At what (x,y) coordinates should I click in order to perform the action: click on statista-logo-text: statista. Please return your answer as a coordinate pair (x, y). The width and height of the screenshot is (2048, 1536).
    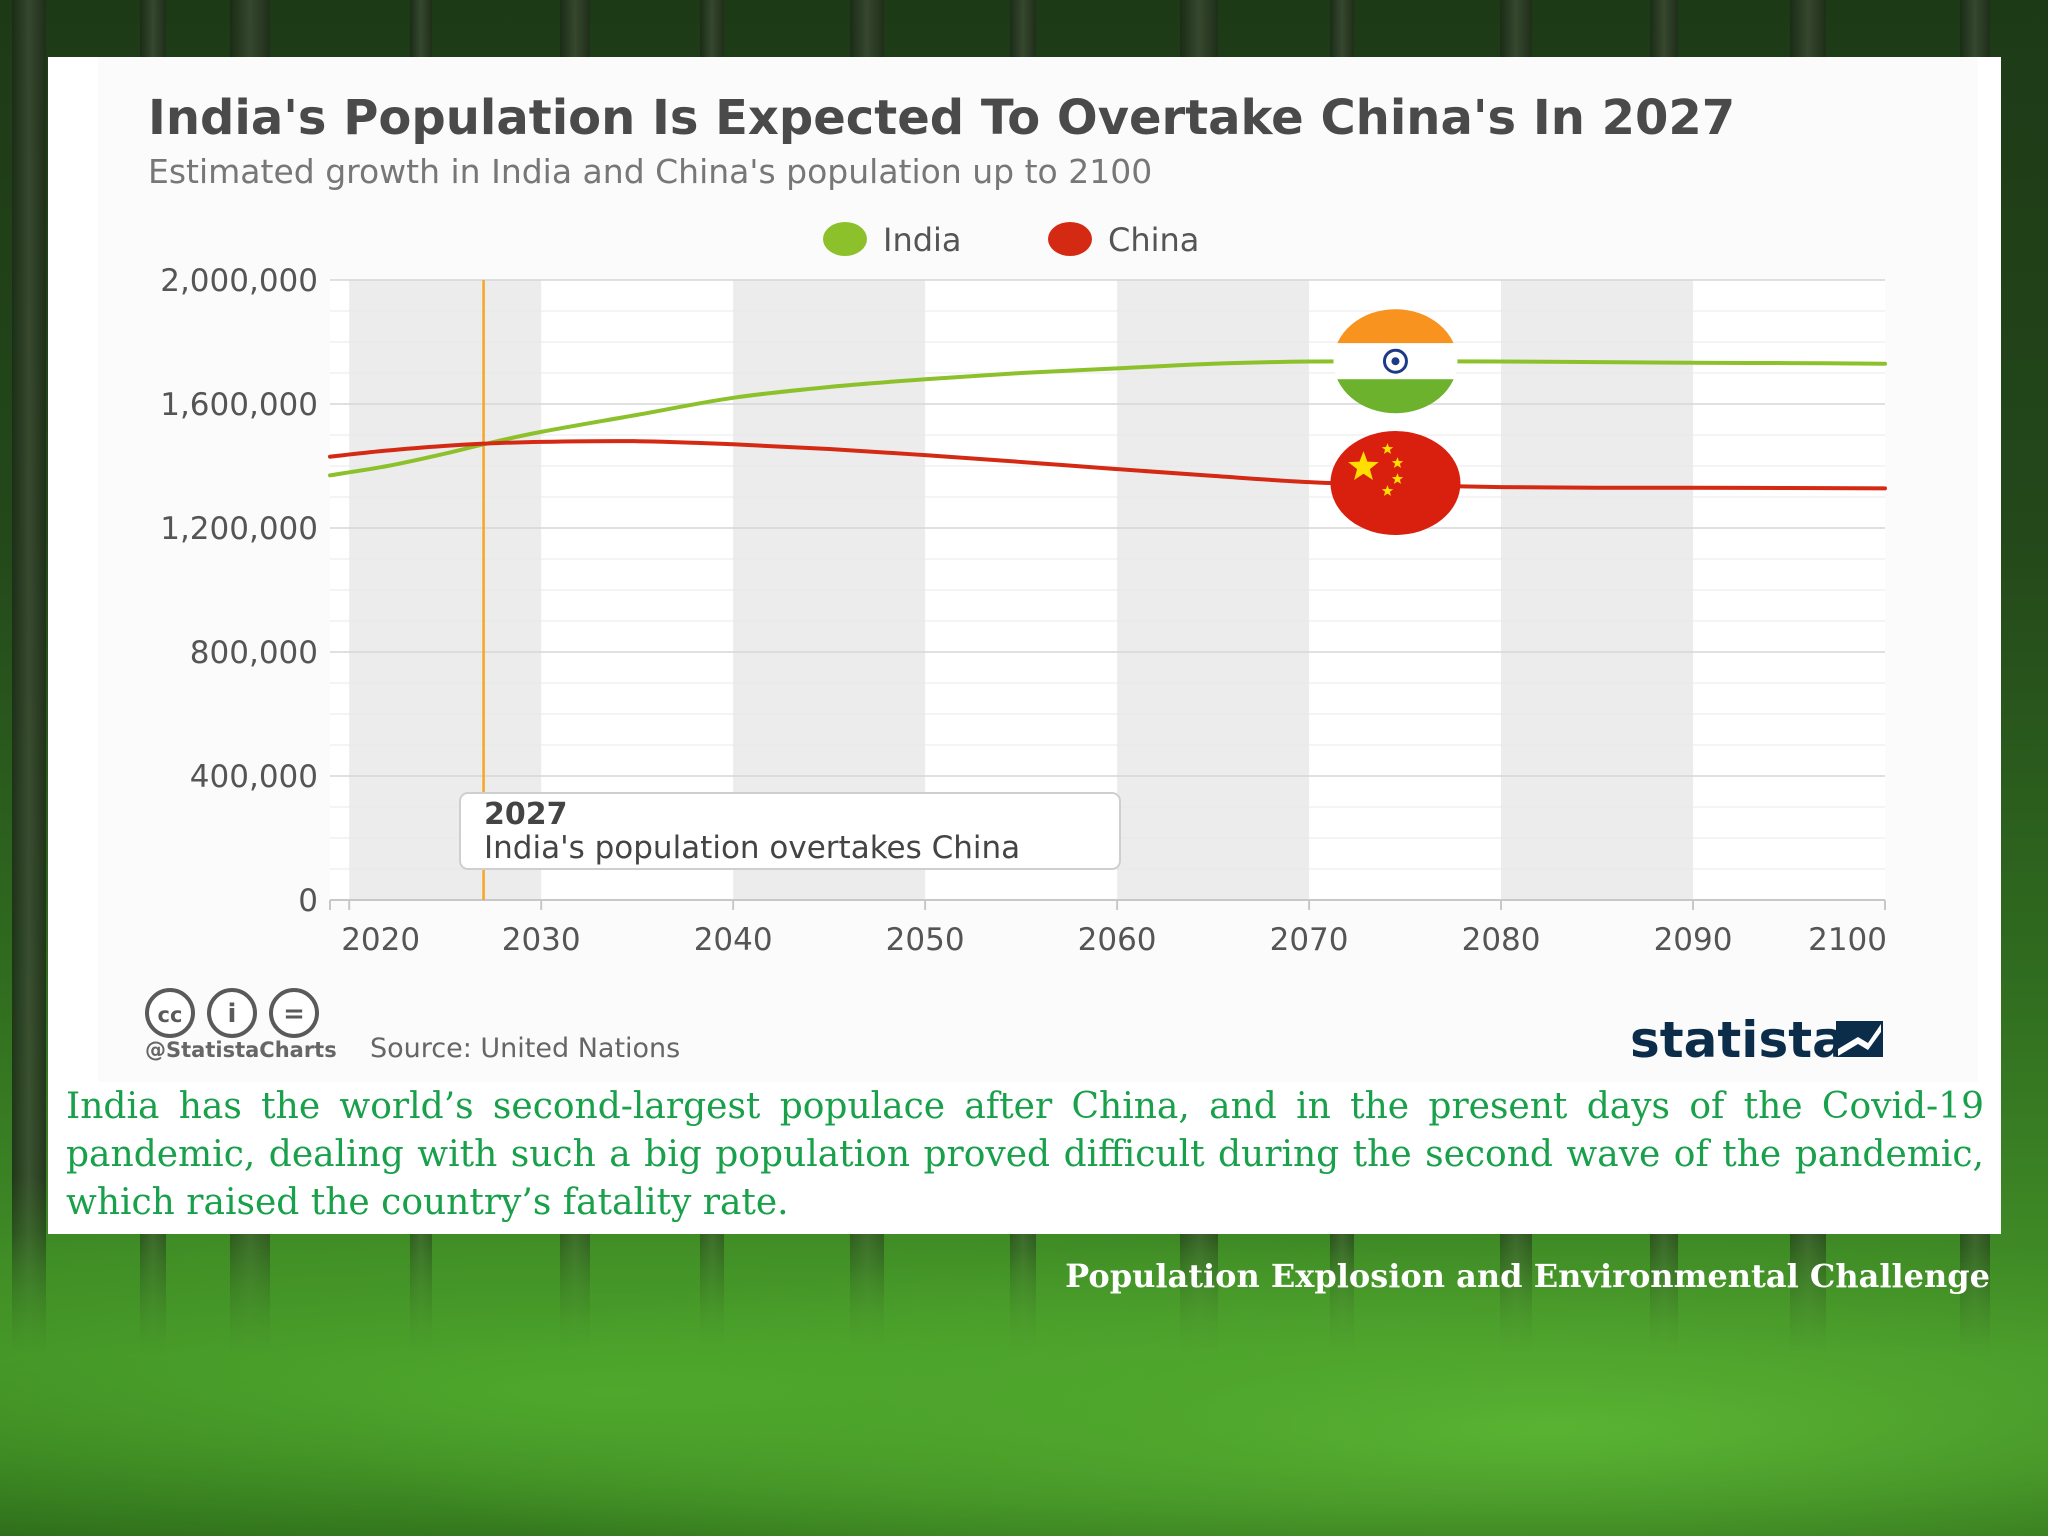
    Looking at the image, I should click on (1738, 1040).